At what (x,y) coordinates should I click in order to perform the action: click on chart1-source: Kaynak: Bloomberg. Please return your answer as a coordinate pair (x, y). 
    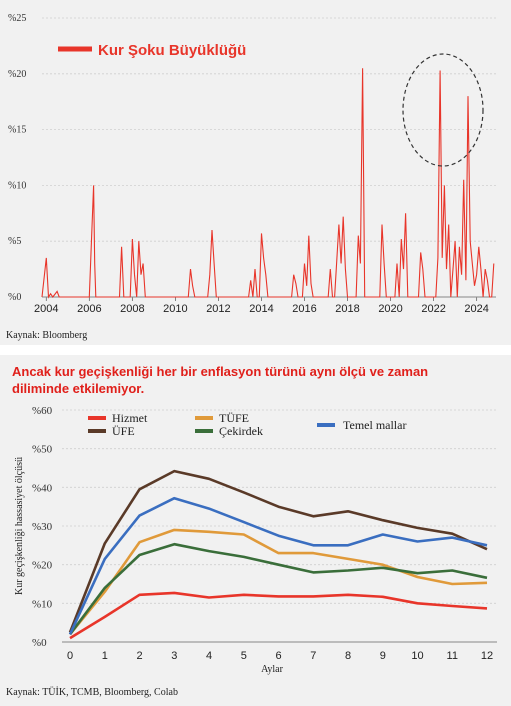
    Looking at the image, I should click on (47, 335).